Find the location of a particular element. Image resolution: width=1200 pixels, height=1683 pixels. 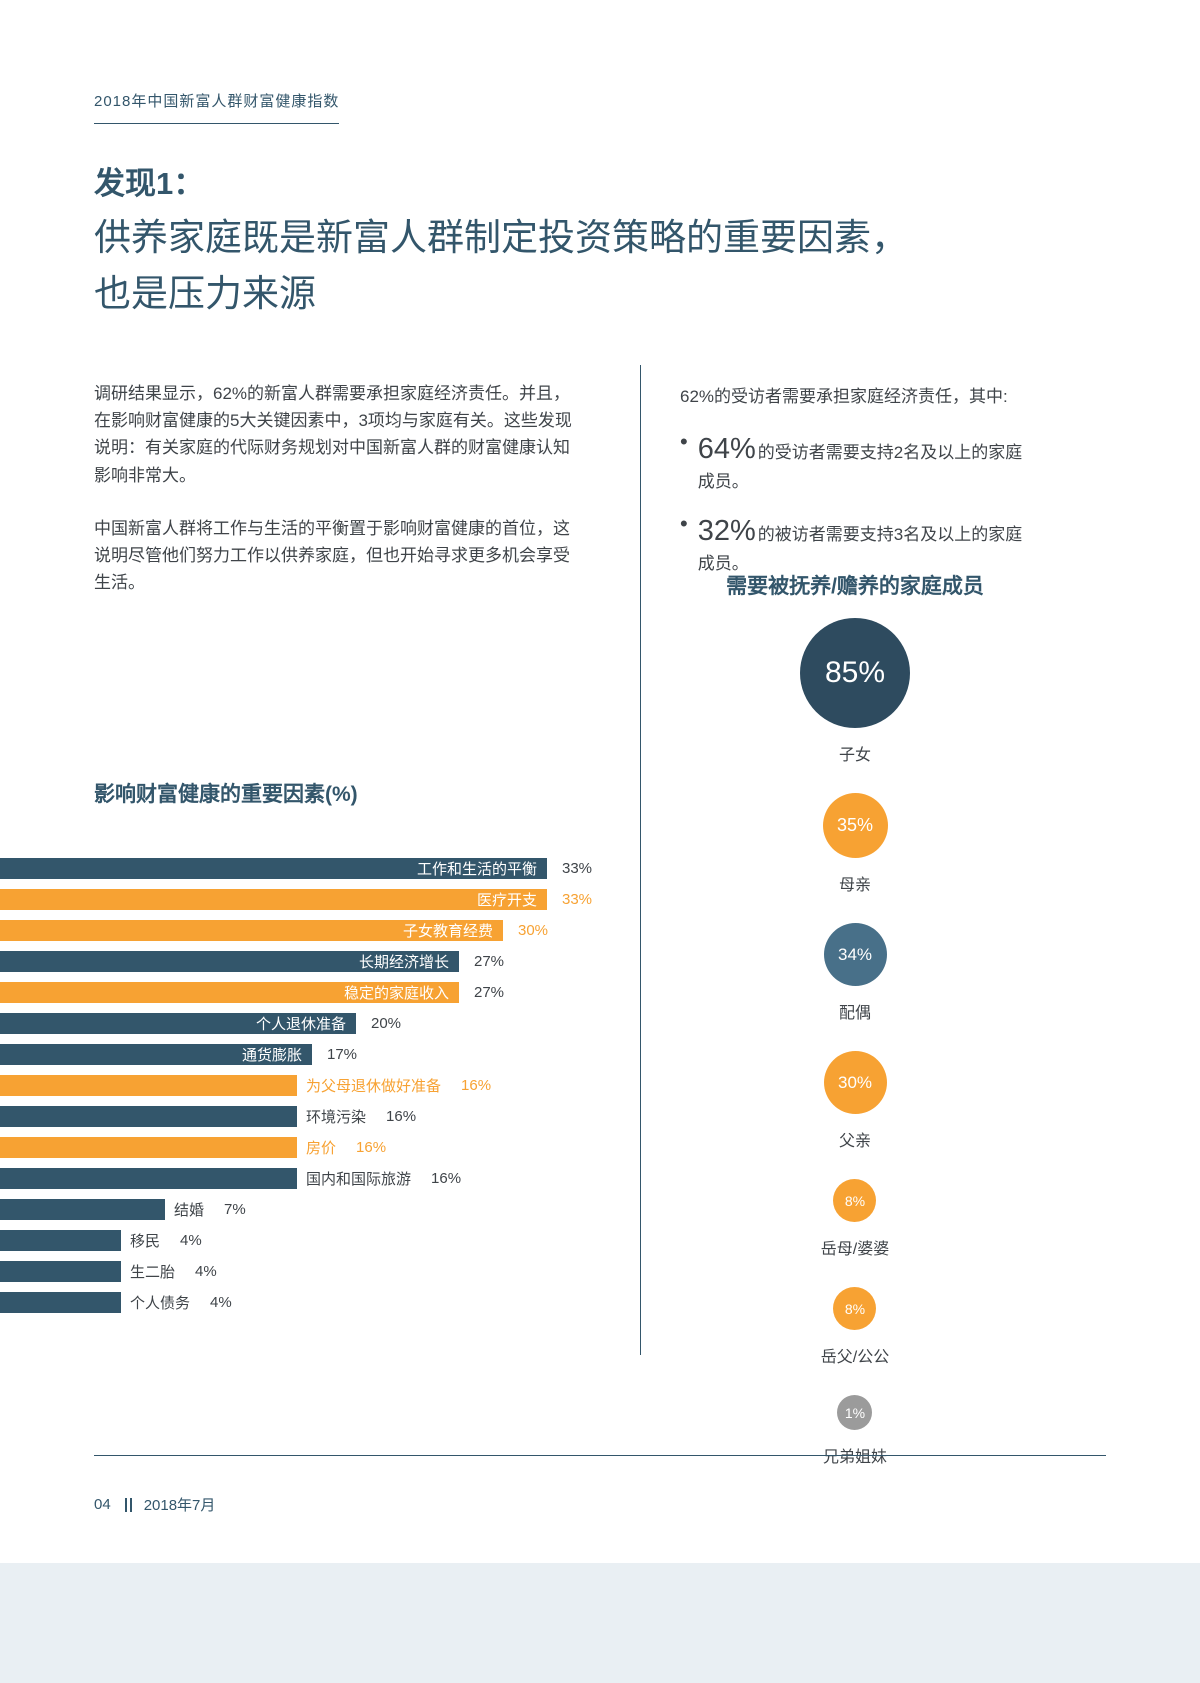

footer: 04 2018年7月 is located at coordinates (154, 1504).